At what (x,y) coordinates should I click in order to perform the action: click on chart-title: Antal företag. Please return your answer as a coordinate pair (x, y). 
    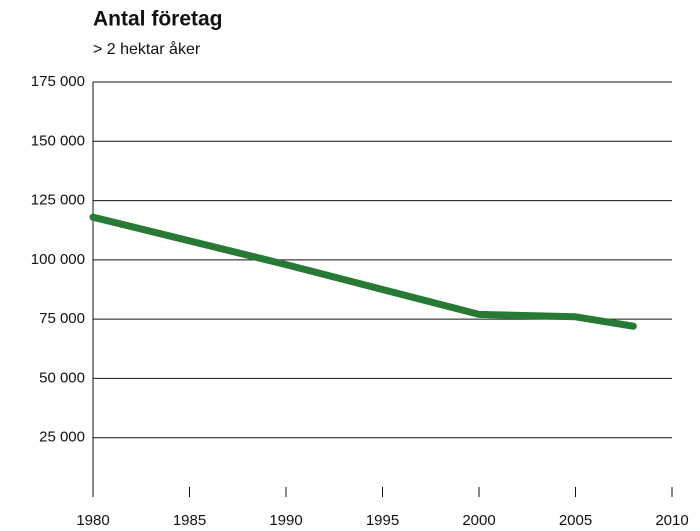
    Looking at the image, I should click on (158, 19).